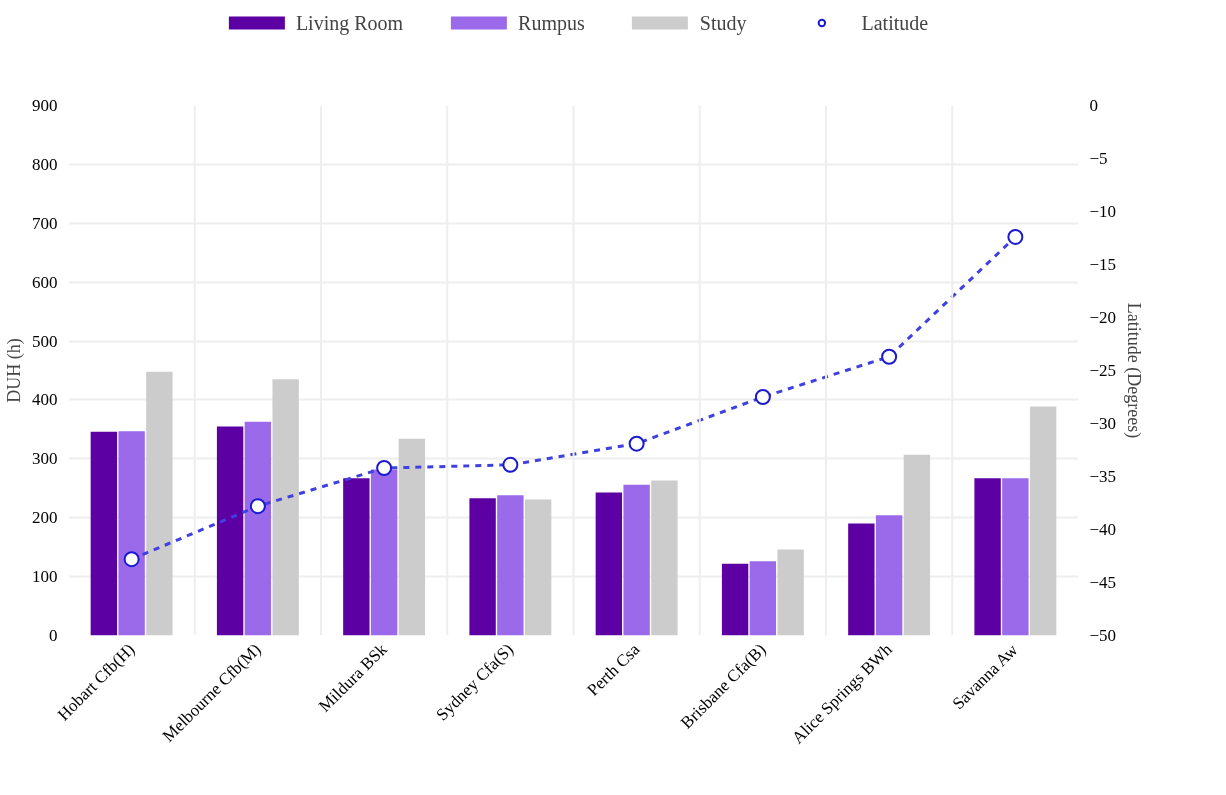 The width and height of the screenshot is (1226, 795). Describe the element at coordinates (1103, 370) in the screenshot. I see `y2-tick-label: −25` at that location.